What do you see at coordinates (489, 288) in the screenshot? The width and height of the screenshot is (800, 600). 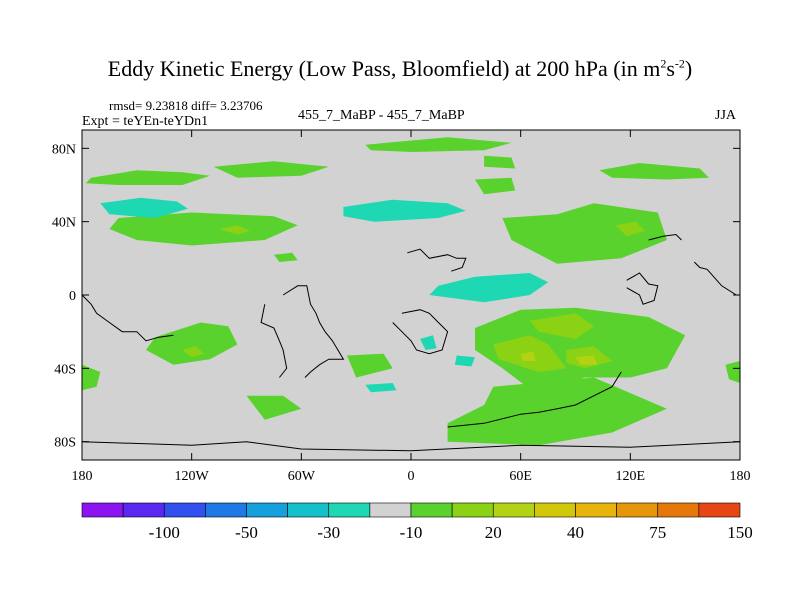 I see `field-region-equator-cyan` at bounding box center [489, 288].